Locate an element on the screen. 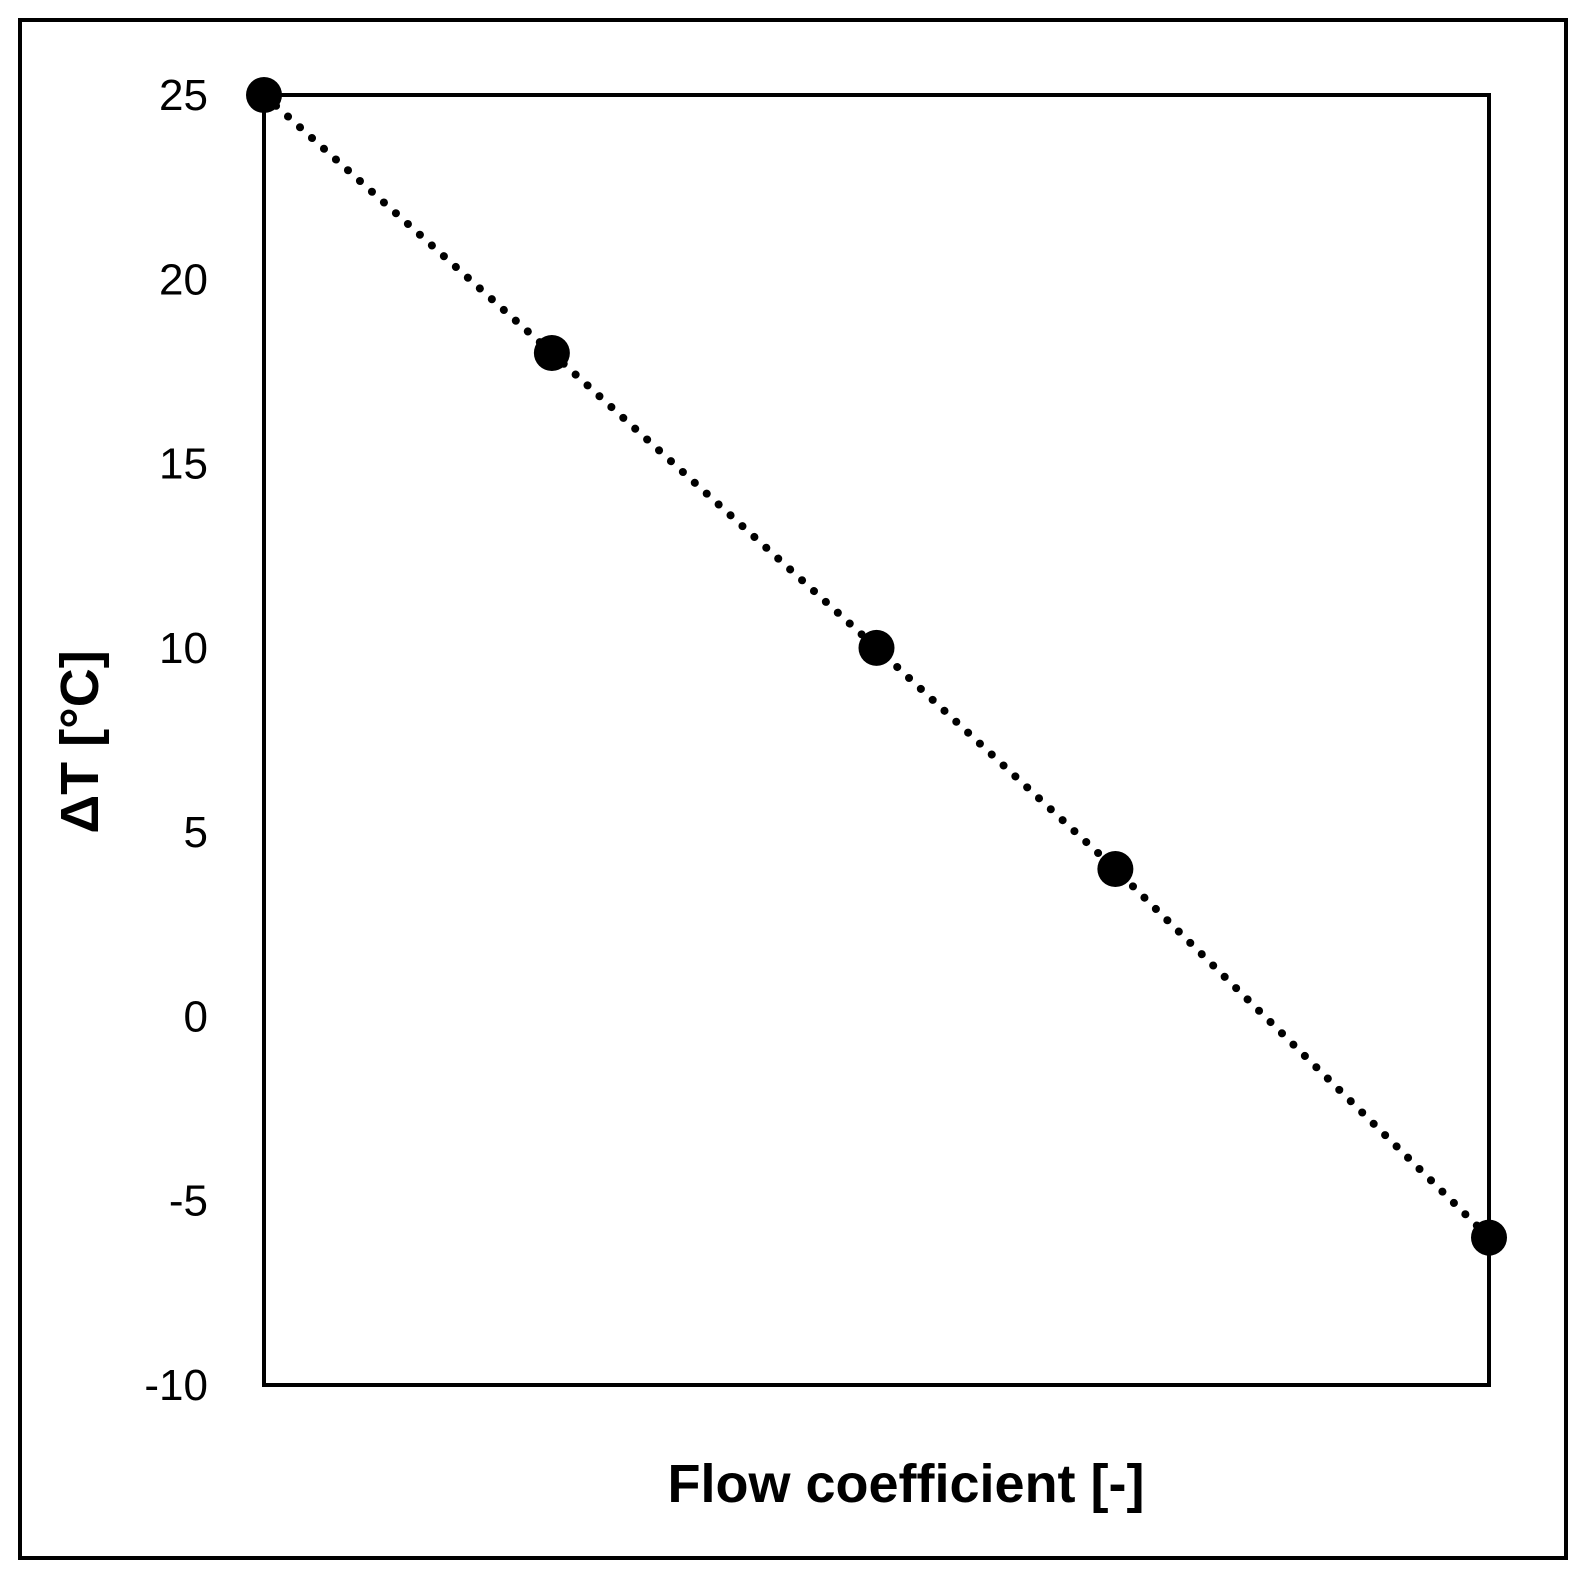 The image size is (1586, 1578). y-tick-label: -10 is located at coordinates (176, 1385).